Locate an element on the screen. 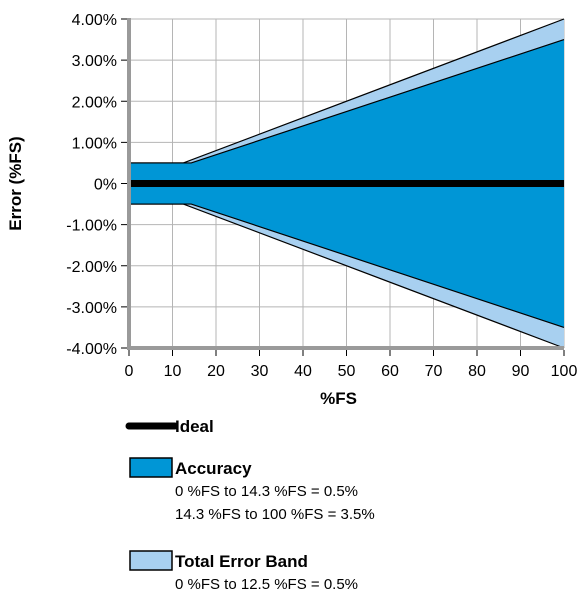  legend-note: 0 %FS to 14.3 %FS = 0.5% is located at coordinates (266, 491).